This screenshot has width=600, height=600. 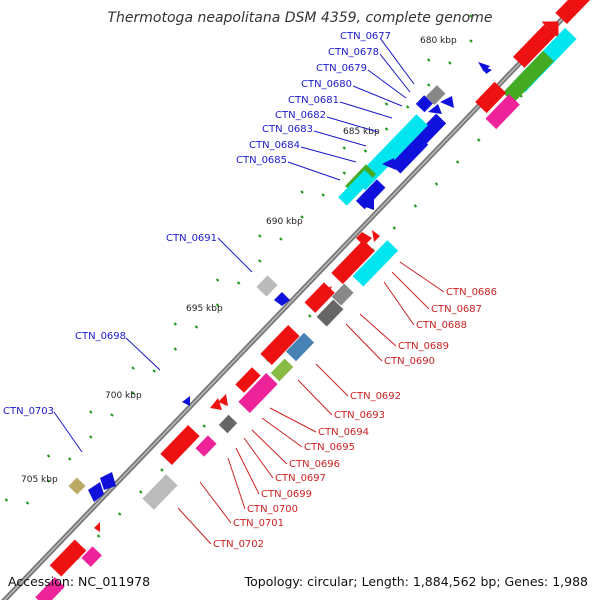 What do you see at coordinates (238, 544) in the screenshot?
I see `gene-label-ctn-0702: CTN_0702` at bounding box center [238, 544].